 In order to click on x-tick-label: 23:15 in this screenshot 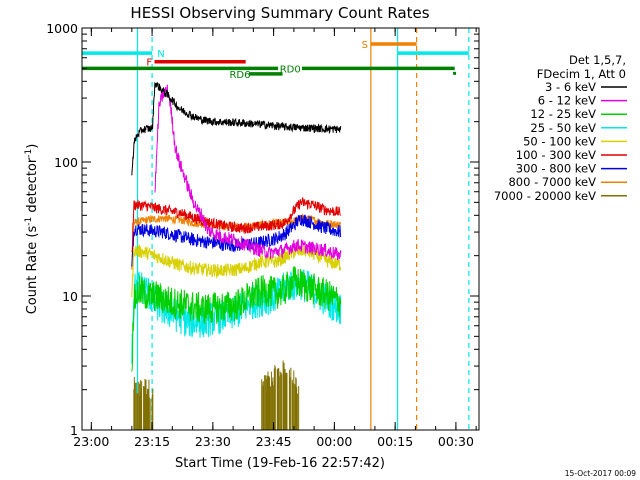, I will do `click(152, 441)`.